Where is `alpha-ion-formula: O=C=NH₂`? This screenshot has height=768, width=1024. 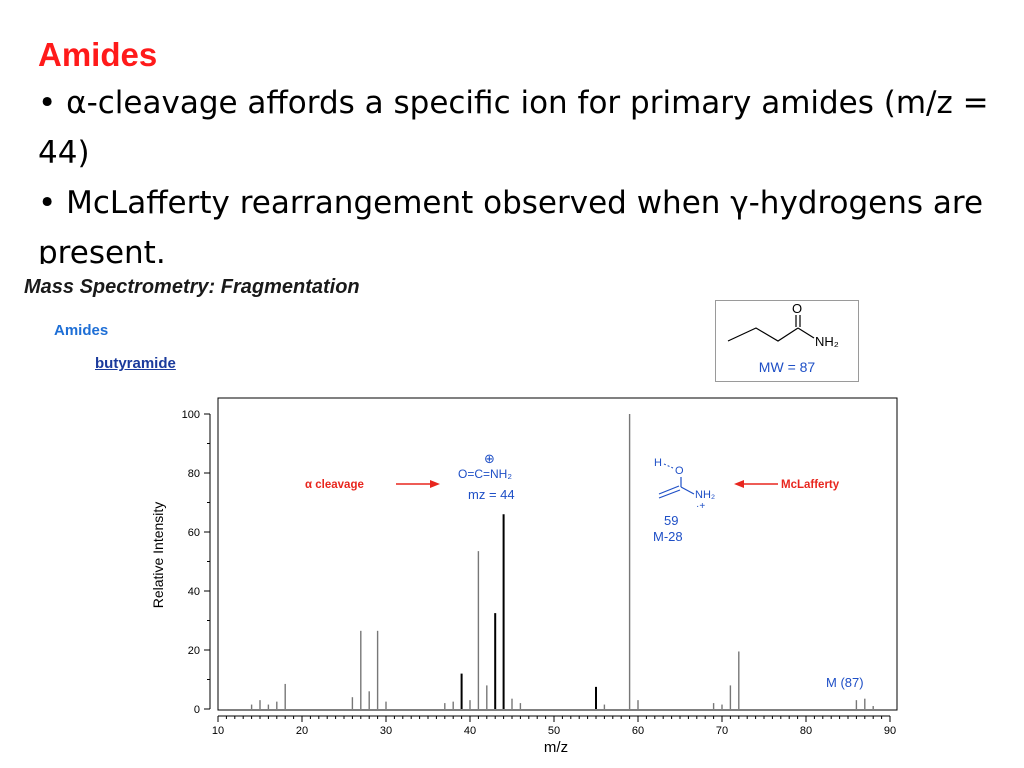 alpha-ion-formula: O=C=NH₂ is located at coordinates (485, 474).